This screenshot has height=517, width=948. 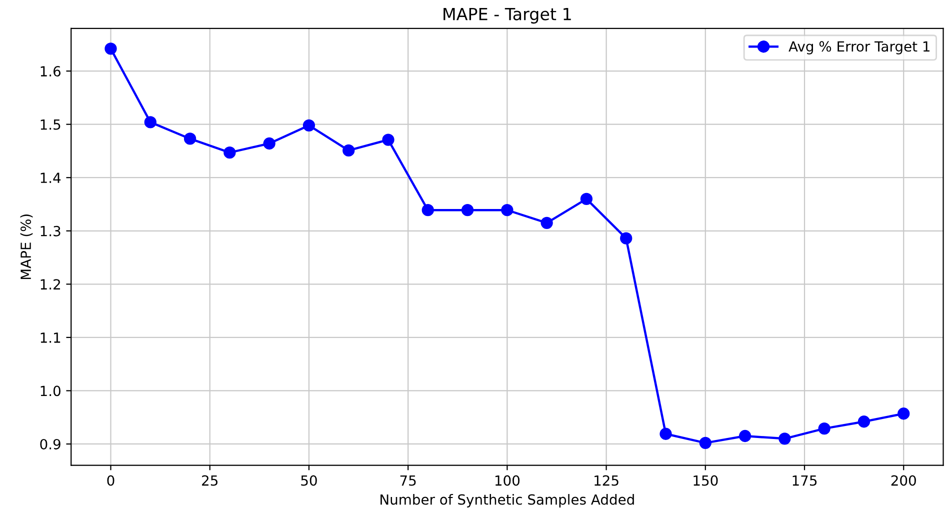 What do you see at coordinates (210, 480) in the screenshot?
I see `x-tick-label: 25` at bounding box center [210, 480].